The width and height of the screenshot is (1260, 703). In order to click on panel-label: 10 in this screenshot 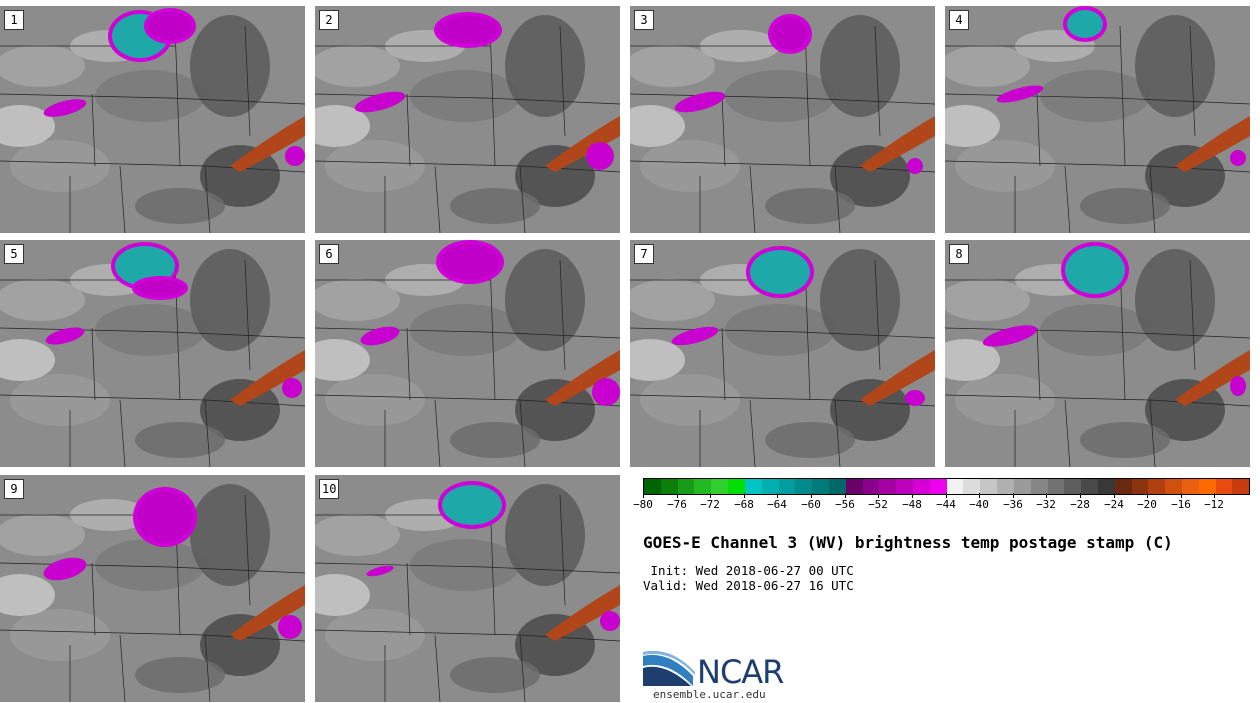, I will do `click(329, 489)`.